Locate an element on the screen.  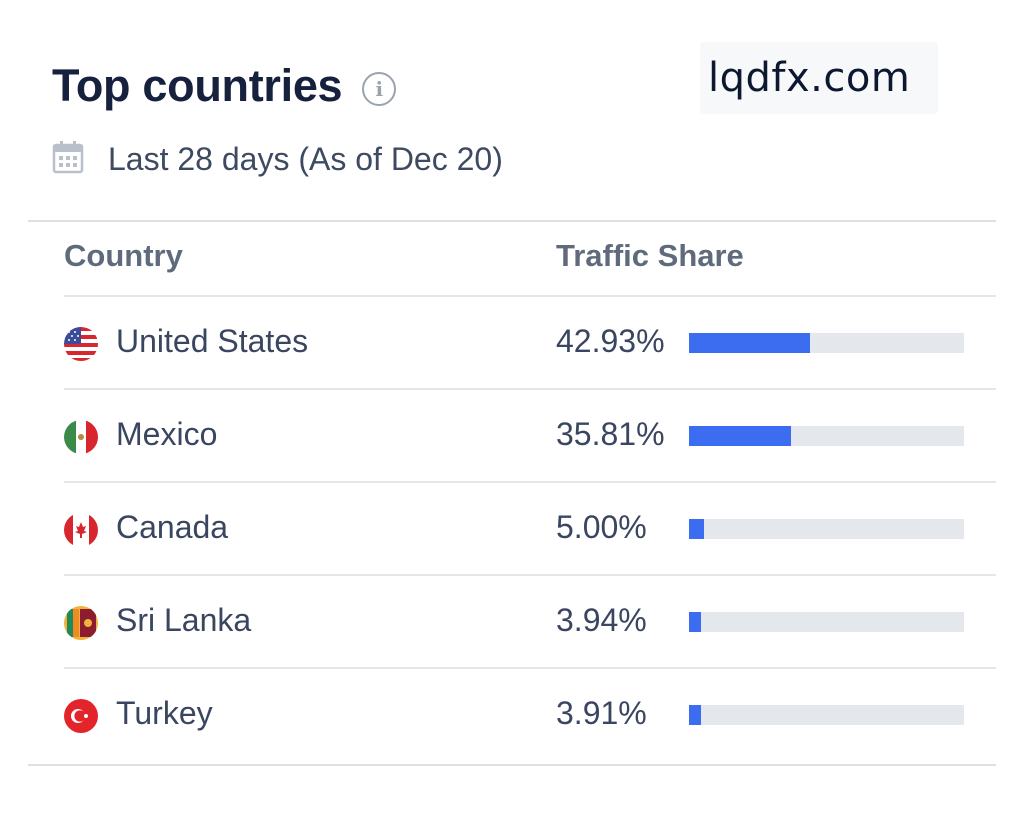
traffic-share-value: 3.91% is located at coordinates (601, 713).